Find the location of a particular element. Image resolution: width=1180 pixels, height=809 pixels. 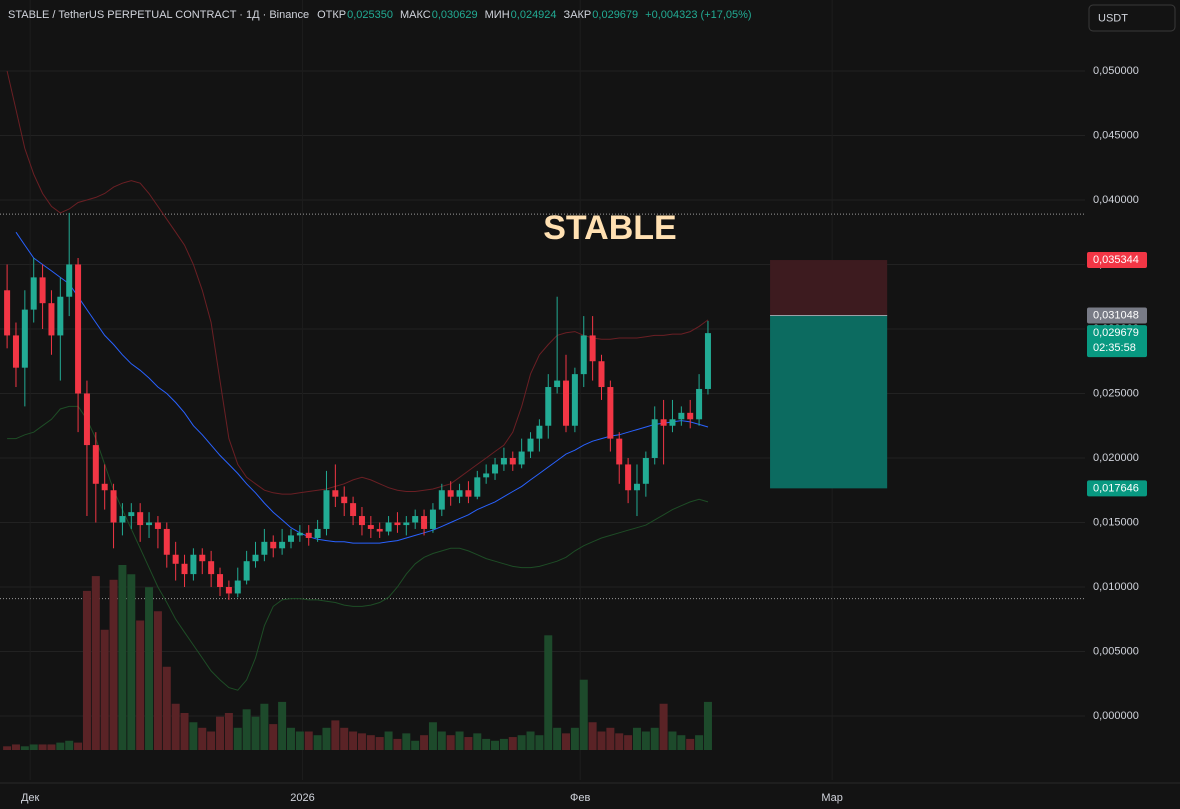

stat-label: ЗАКР is located at coordinates (578, 15).